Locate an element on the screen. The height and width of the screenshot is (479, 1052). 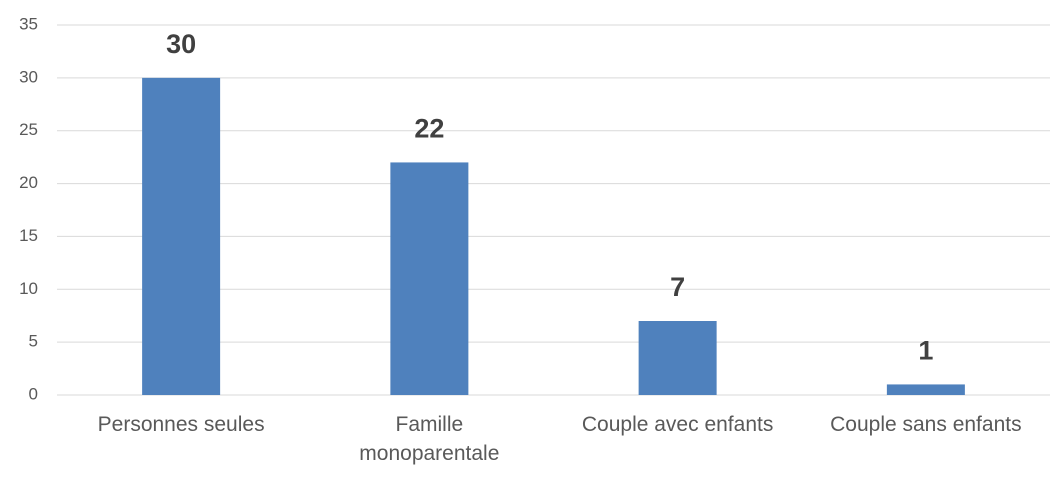
y-tick-label: 25 is located at coordinates (28, 129).